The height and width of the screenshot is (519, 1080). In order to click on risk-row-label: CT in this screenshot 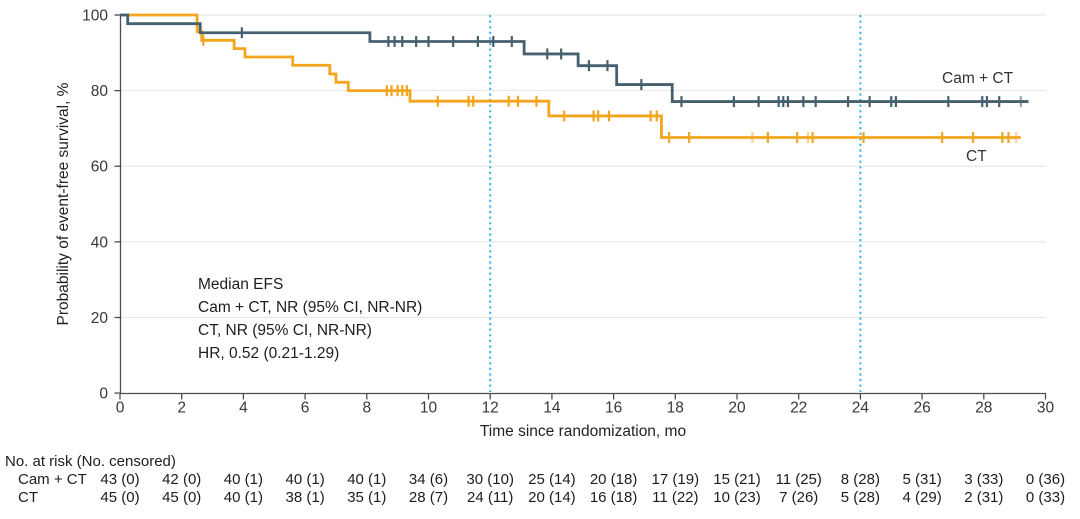, I will do `click(28, 497)`.